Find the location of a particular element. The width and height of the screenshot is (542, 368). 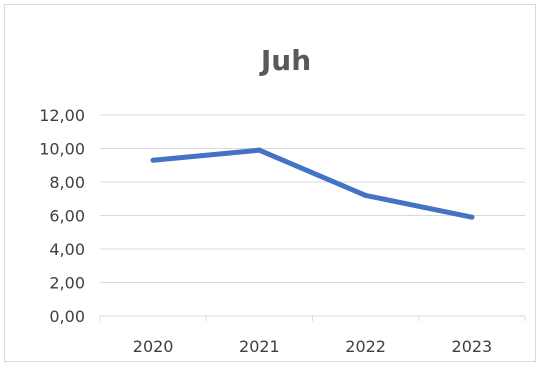

y-tick-label: 12,00 is located at coordinates (62, 115).